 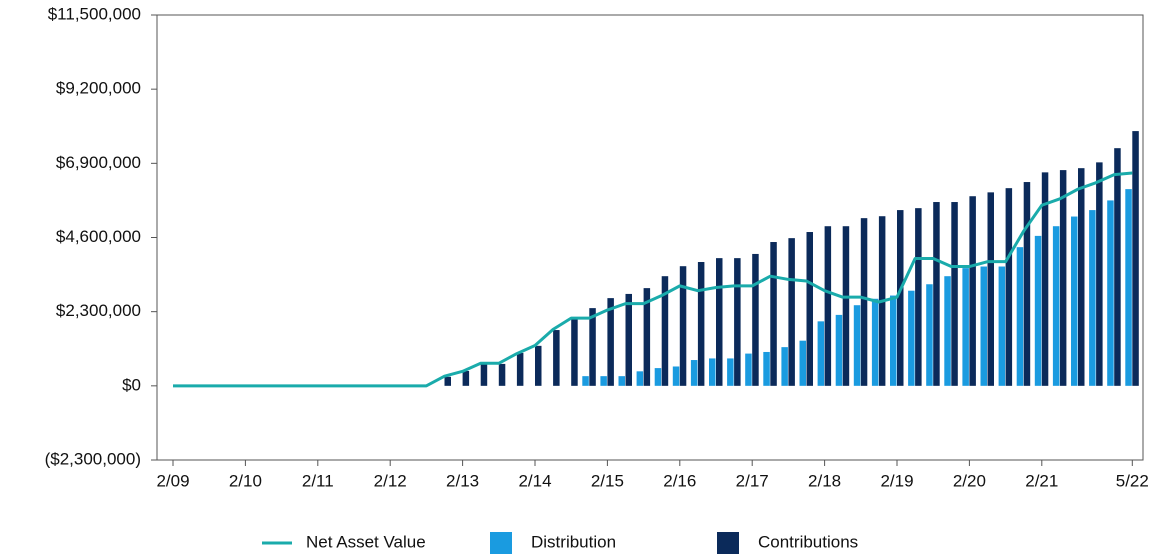 What do you see at coordinates (390, 480) in the screenshot?
I see `x-tick-label: 2/12` at bounding box center [390, 480].